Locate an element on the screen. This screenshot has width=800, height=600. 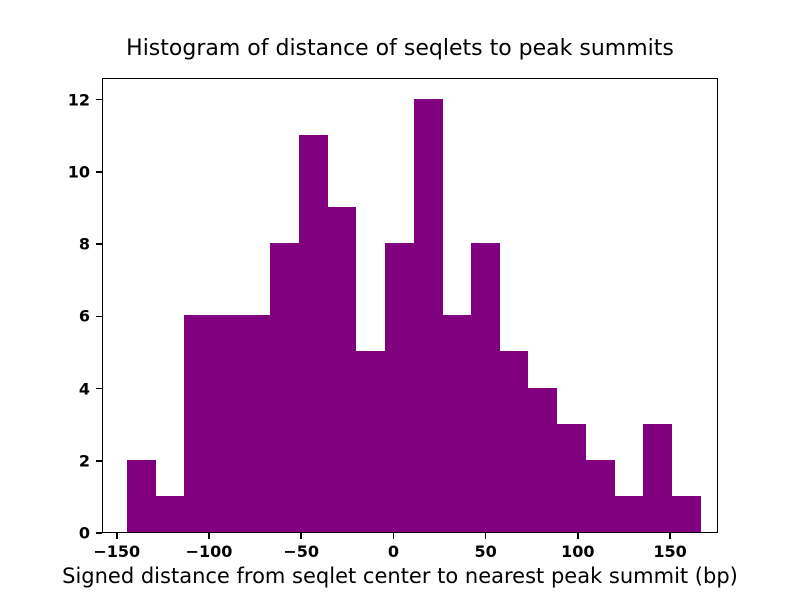
x-tick-label: 0 is located at coordinates (393, 551).